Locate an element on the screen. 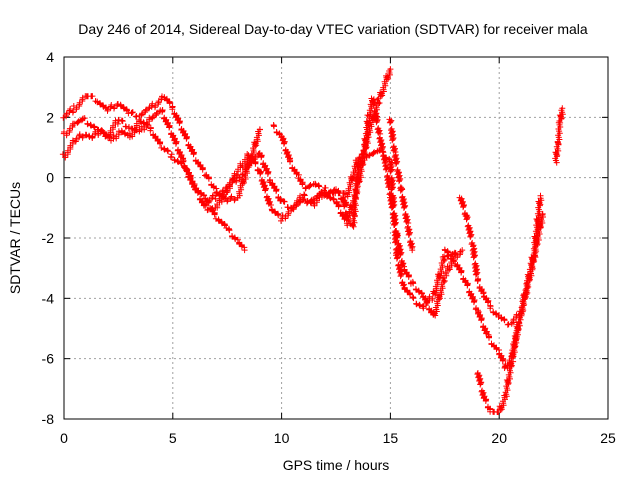 This screenshot has height=480, width=640. y-tick-label: 2 is located at coordinates (50, 117).